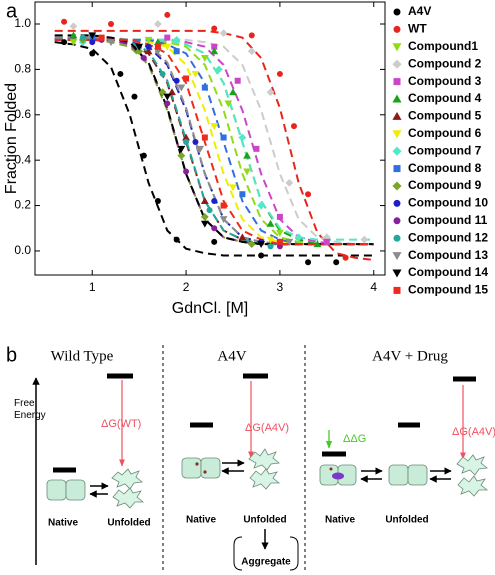 The height and width of the screenshot is (575, 495). I want to click on legend-label: Compound 3, so click(445, 81).